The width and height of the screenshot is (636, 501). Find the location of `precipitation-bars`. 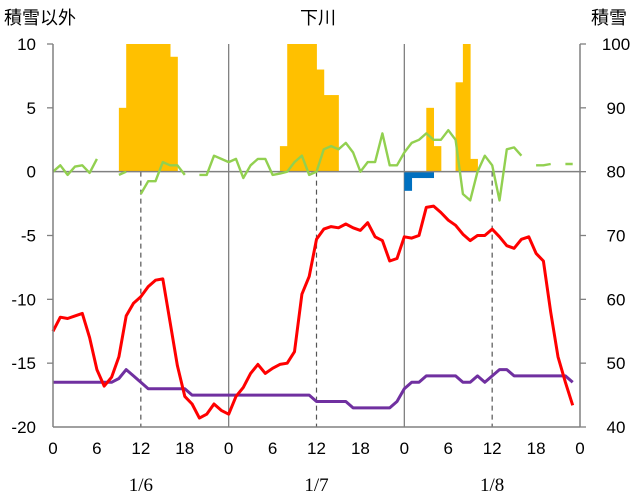

precipitation-bars is located at coordinates (298, 108).